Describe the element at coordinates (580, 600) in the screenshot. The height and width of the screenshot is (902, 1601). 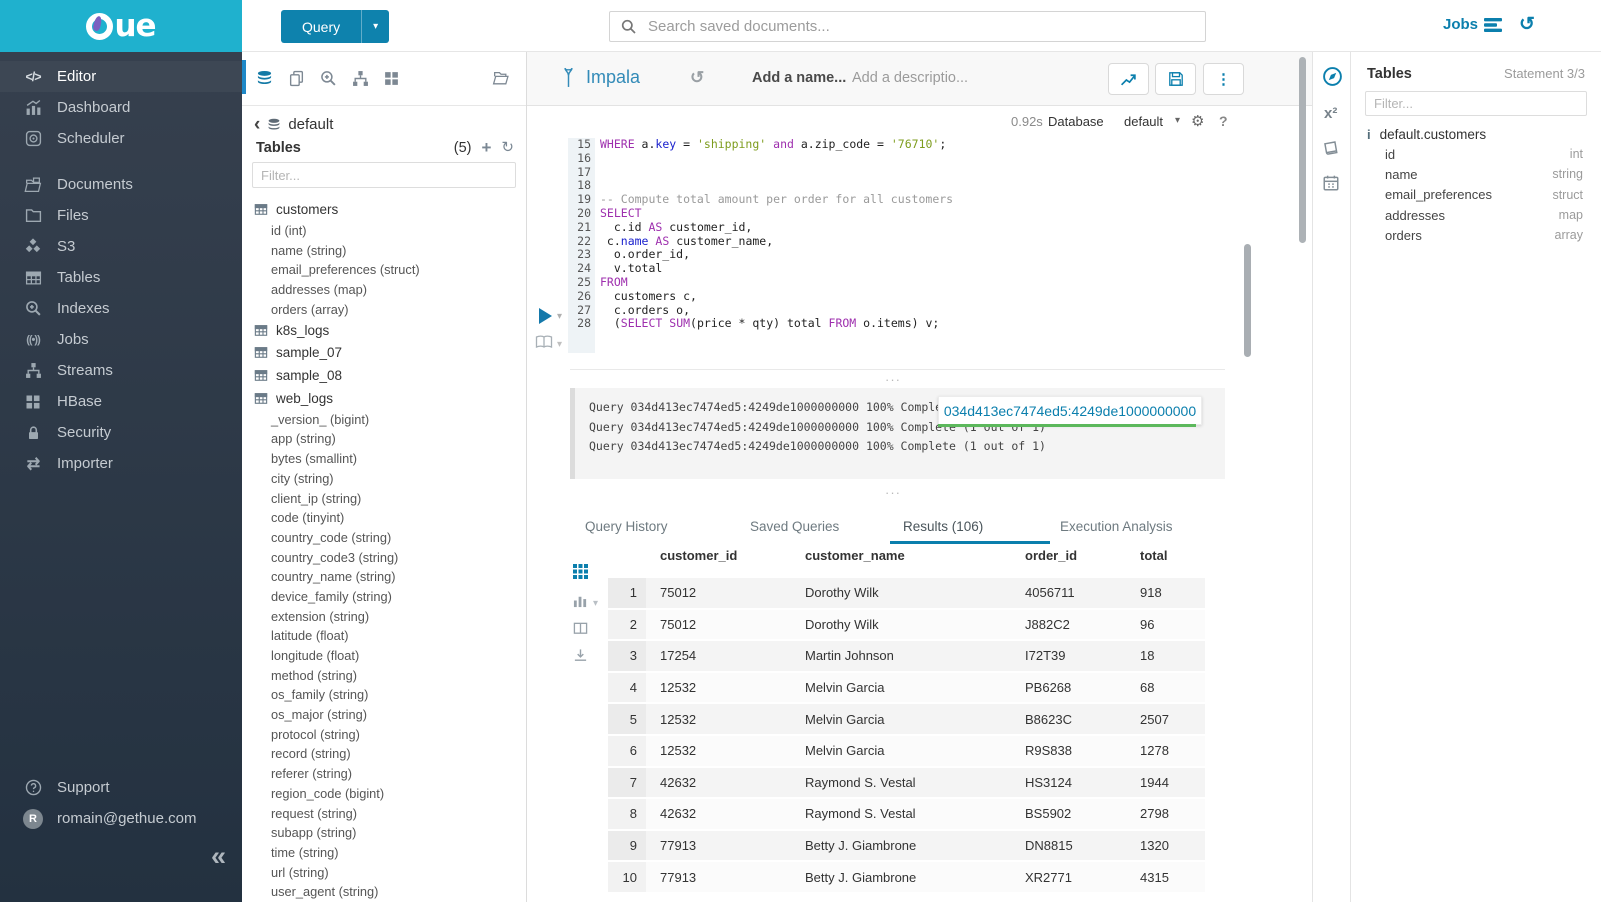
I see `chart-view-icon` at that location.